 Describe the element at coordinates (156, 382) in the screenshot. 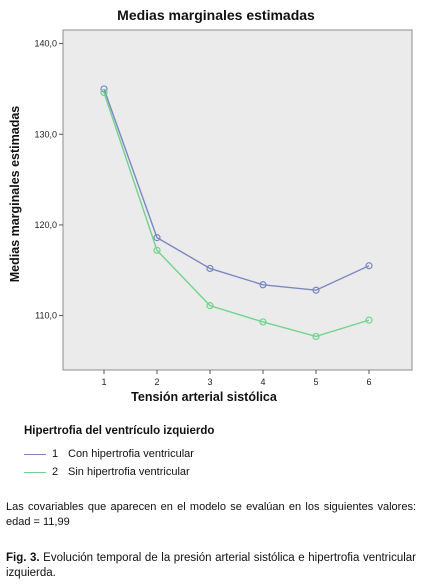

I see `x-tick-label: 2` at that location.